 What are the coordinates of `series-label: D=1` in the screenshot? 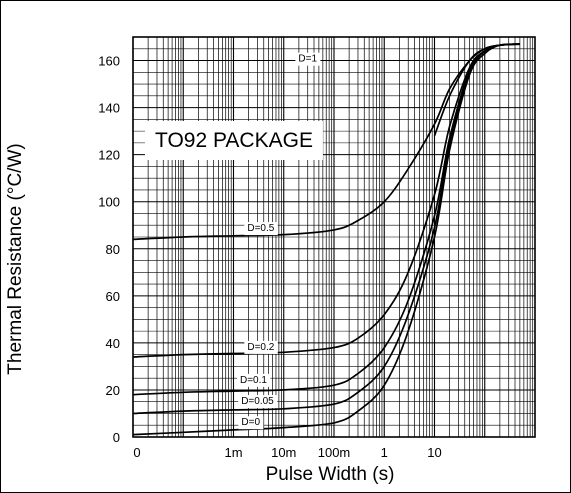 It's located at (307, 59).